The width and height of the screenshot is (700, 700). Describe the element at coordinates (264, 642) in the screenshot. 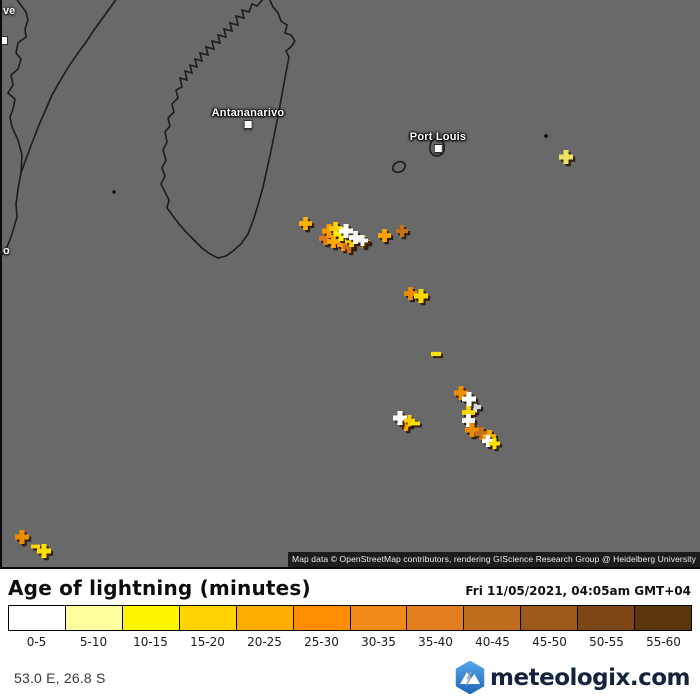

I see `legend-tick-label: 20-25` at that location.